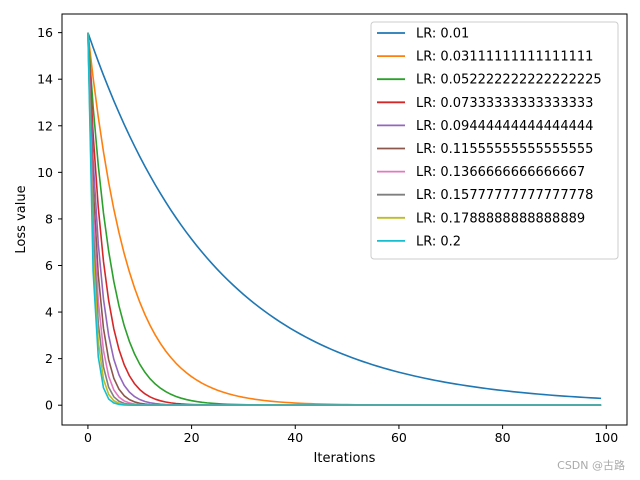 The image size is (640, 480). Describe the element at coordinates (399, 437) in the screenshot. I see `x-tick-label: 60` at that location.